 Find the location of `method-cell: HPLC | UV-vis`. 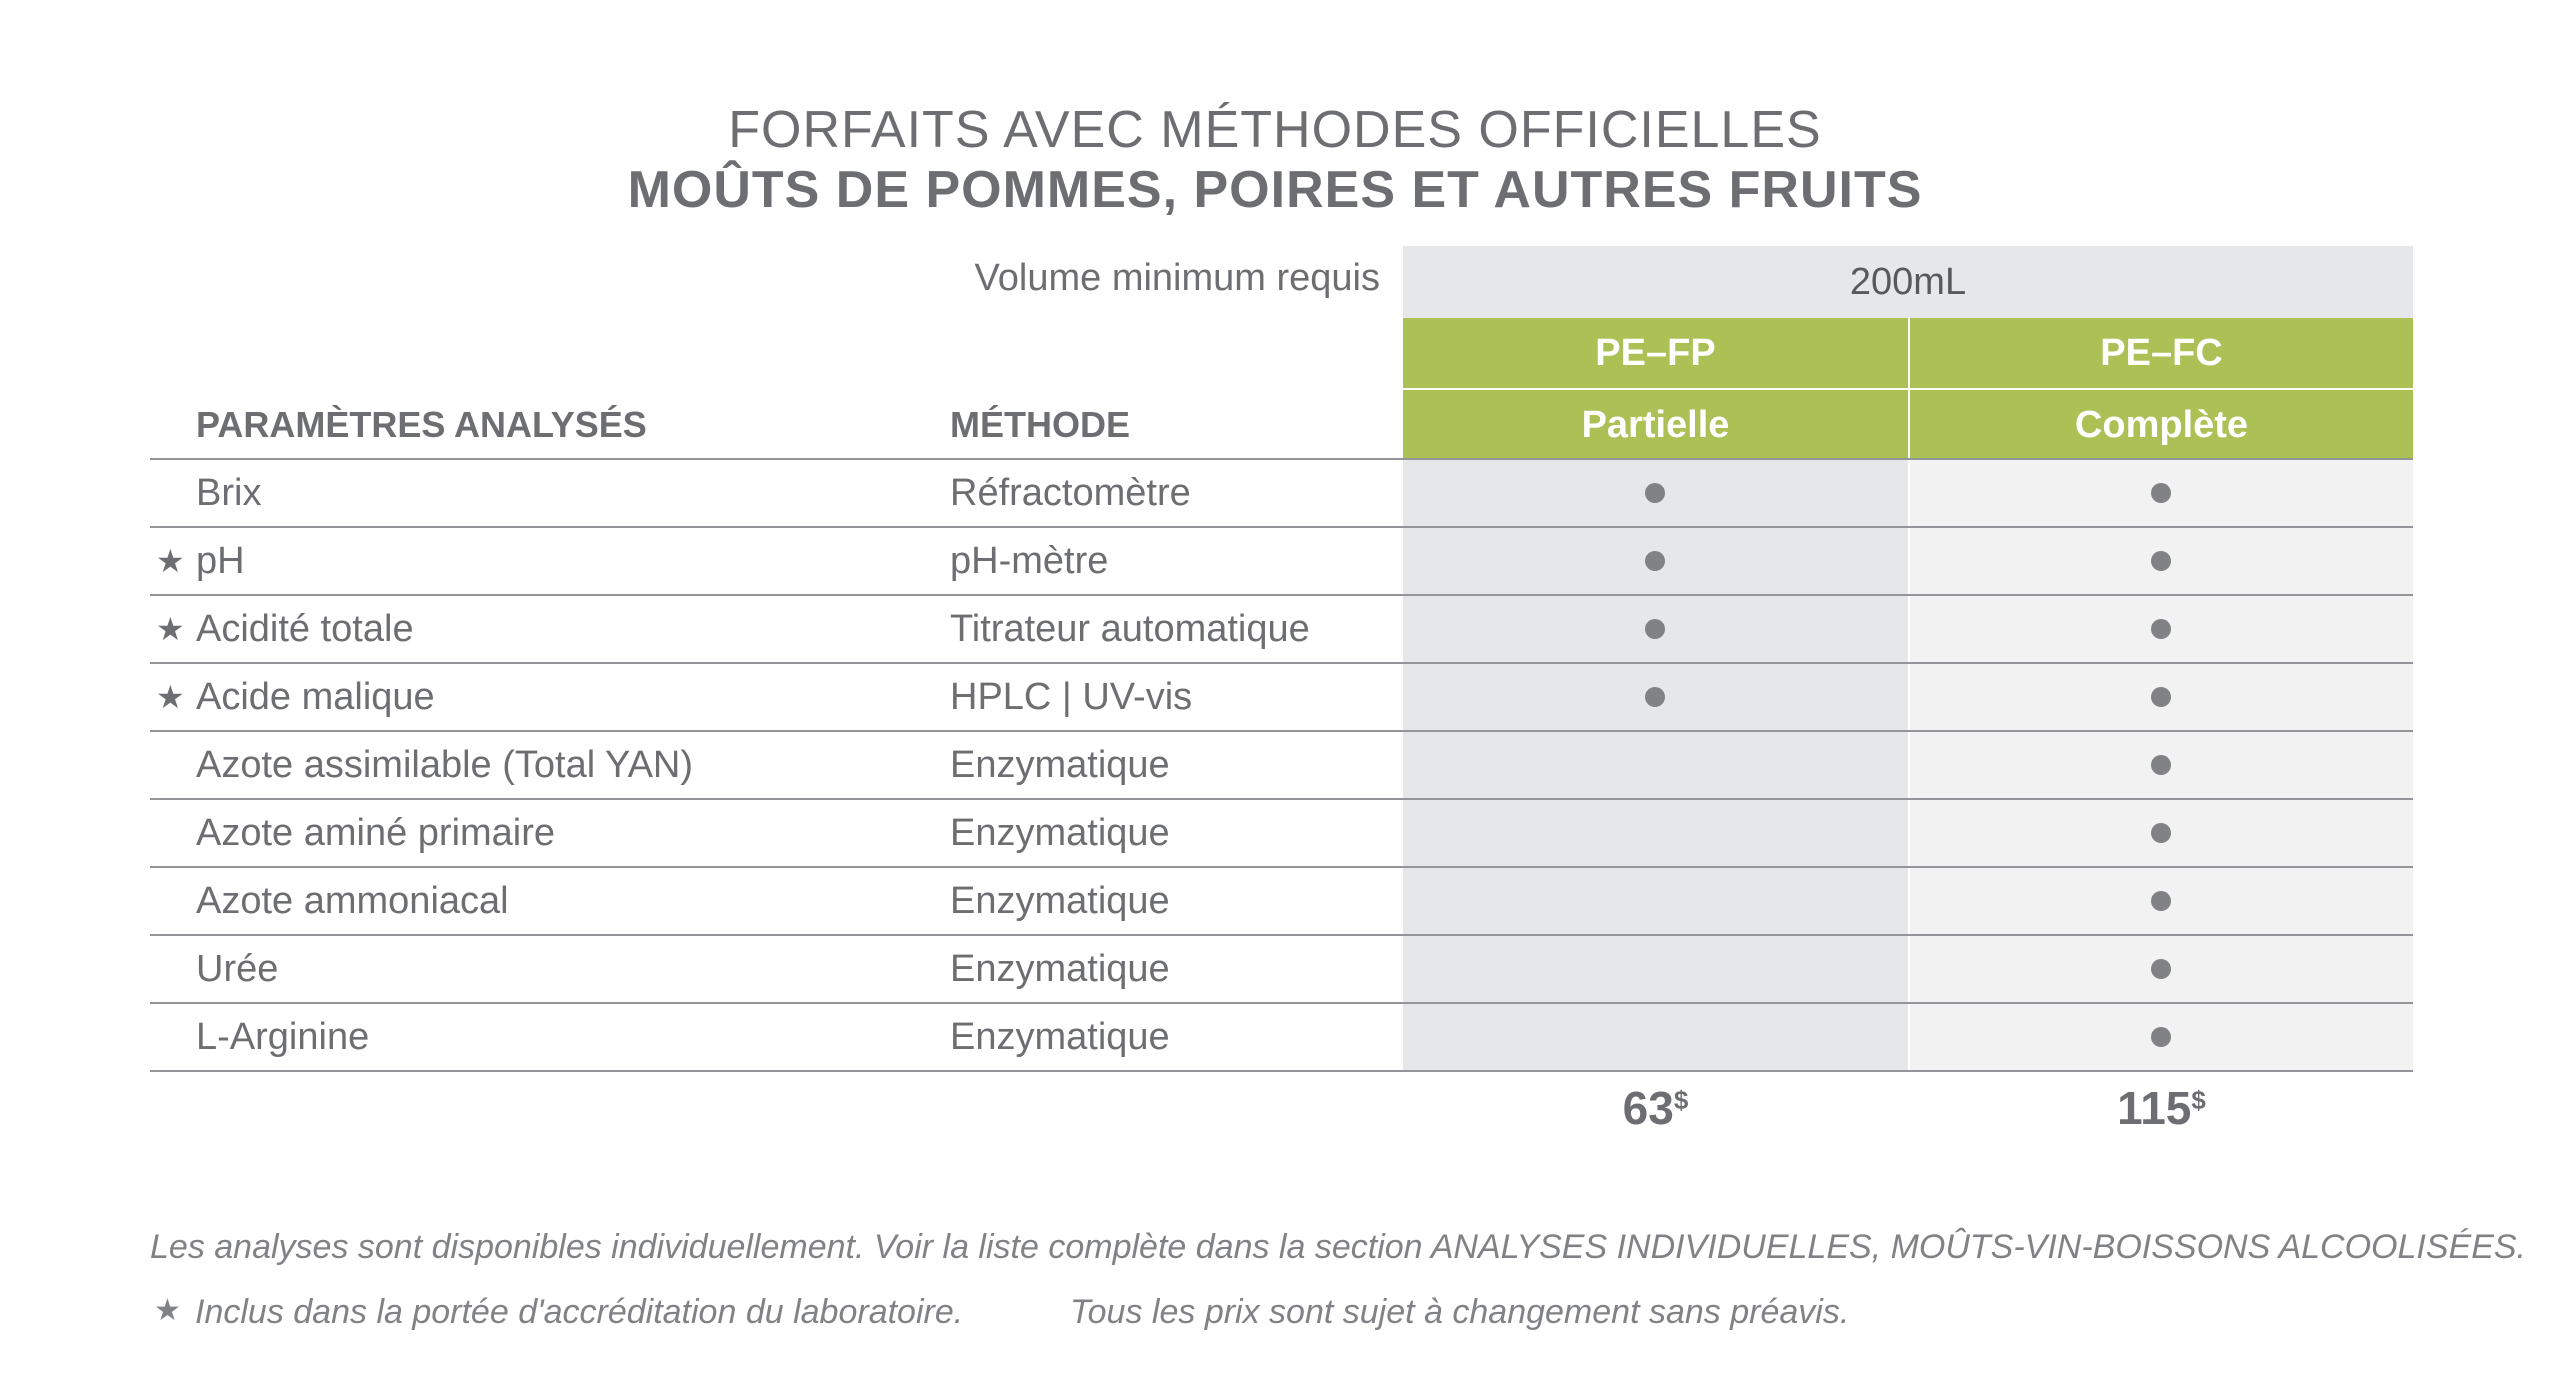

method-cell: HPLC | UV-vis is located at coordinates (1071, 697).